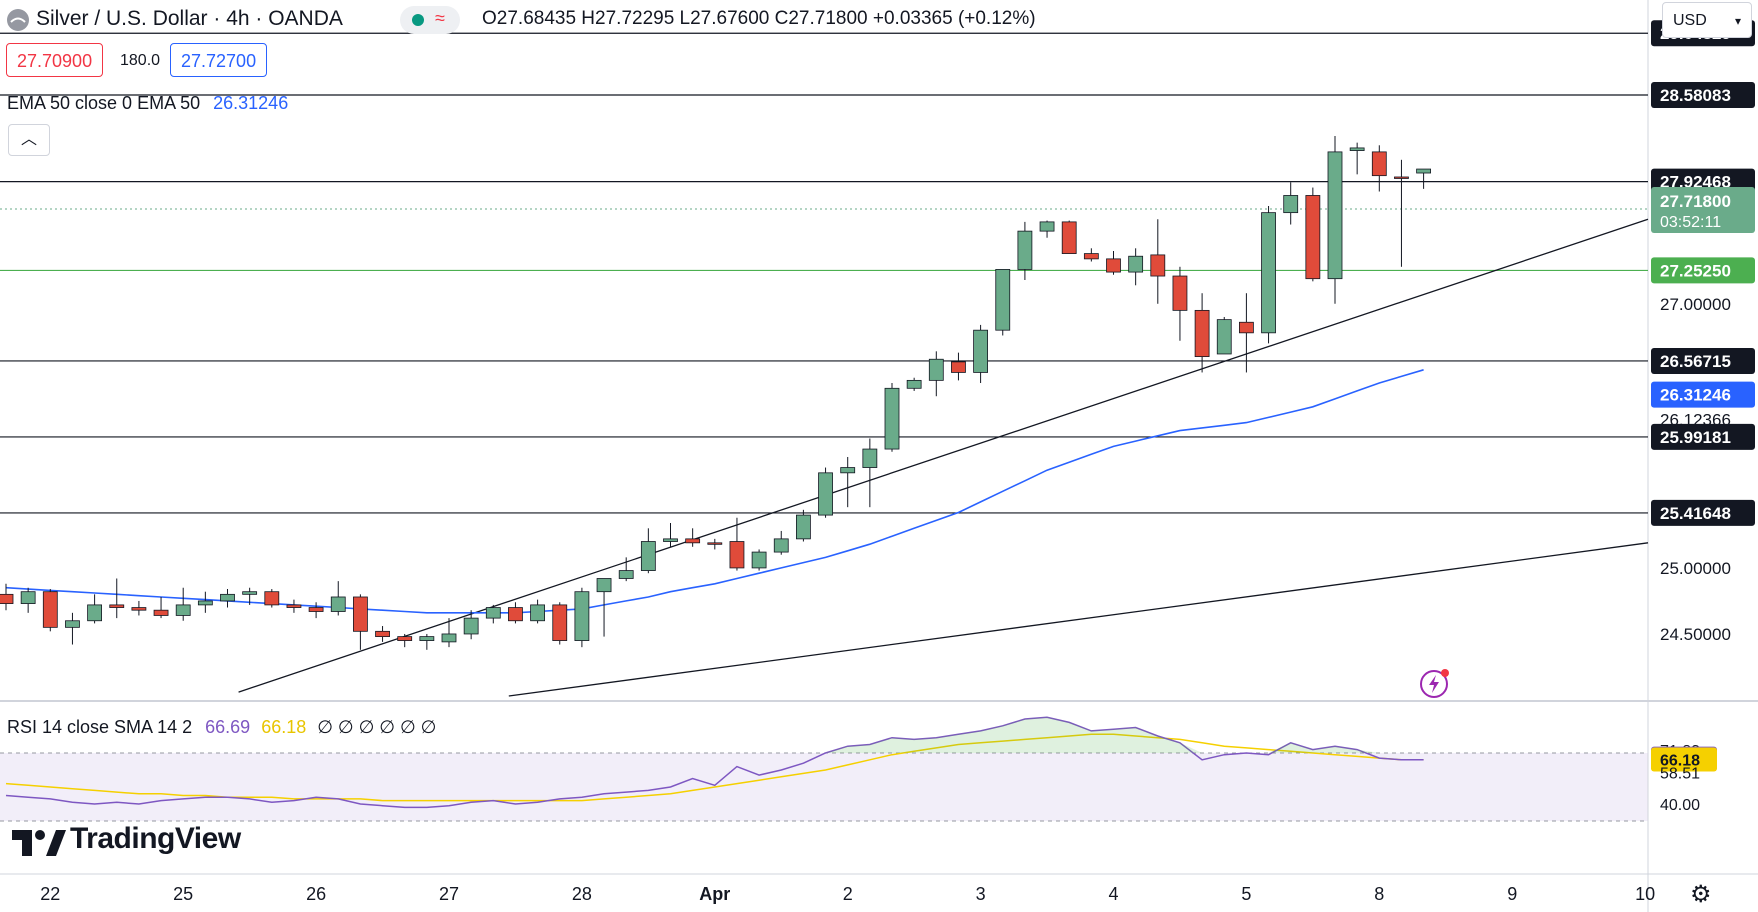 The width and height of the screenshot is (1758, 912). Describe the element at coordinates (1695, 395) in the screenshot. I see `ema-price-label: 26.31246` at that location.